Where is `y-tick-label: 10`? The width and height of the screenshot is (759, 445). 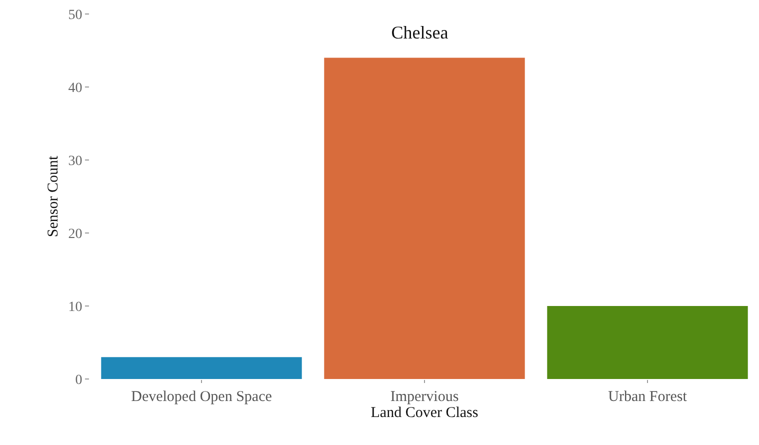
y-tick-label: 10 is located at coordinates (75, 307).